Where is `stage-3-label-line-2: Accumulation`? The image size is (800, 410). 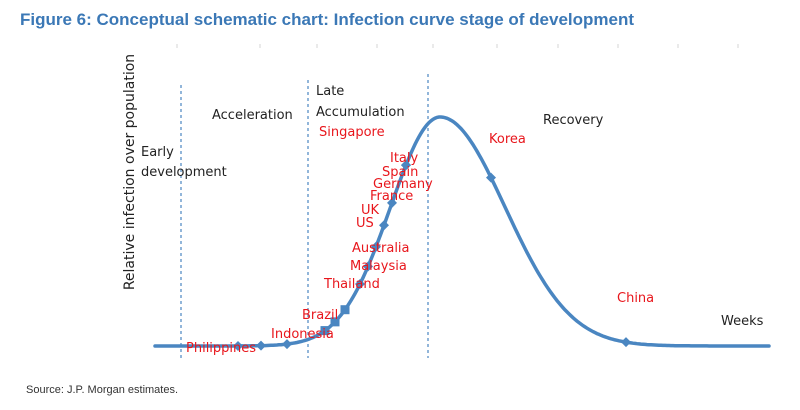 stage-3-label-line-2: Accumulation is located at coordinates (360, 112).